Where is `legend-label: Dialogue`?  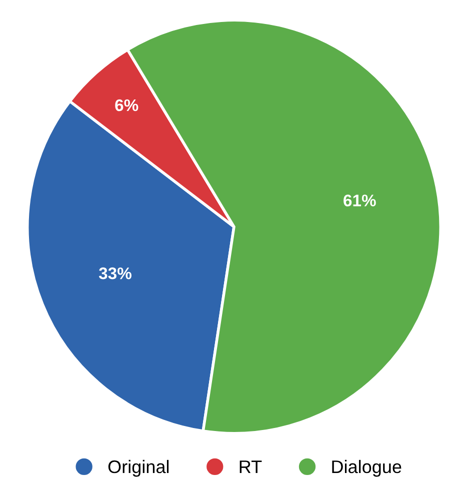 legend-label: Dialogue is located at coordinates (367, 468).